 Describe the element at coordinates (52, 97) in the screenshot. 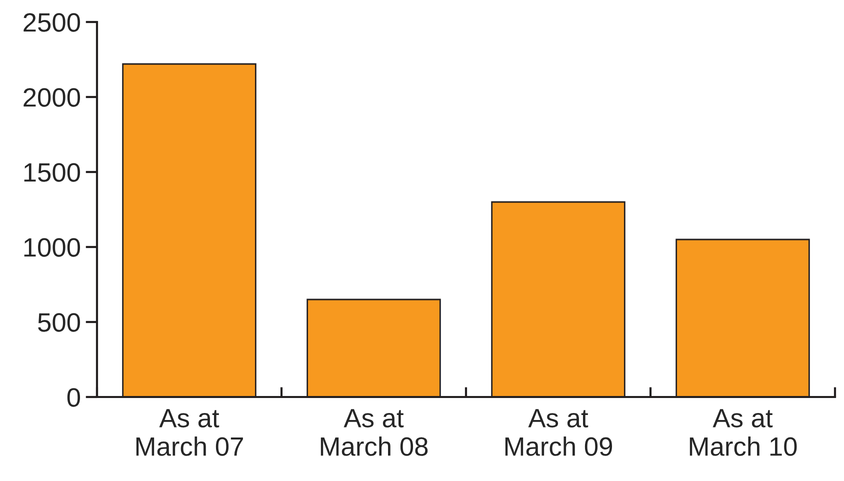

I see `y-tick-label: 2000` at that location.